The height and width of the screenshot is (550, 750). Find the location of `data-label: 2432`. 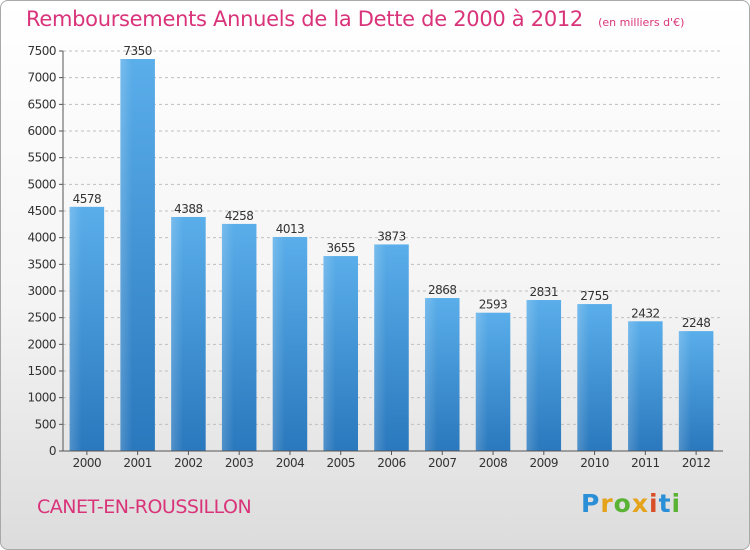

data-label: 2432 is located at coordinates (645, 313).